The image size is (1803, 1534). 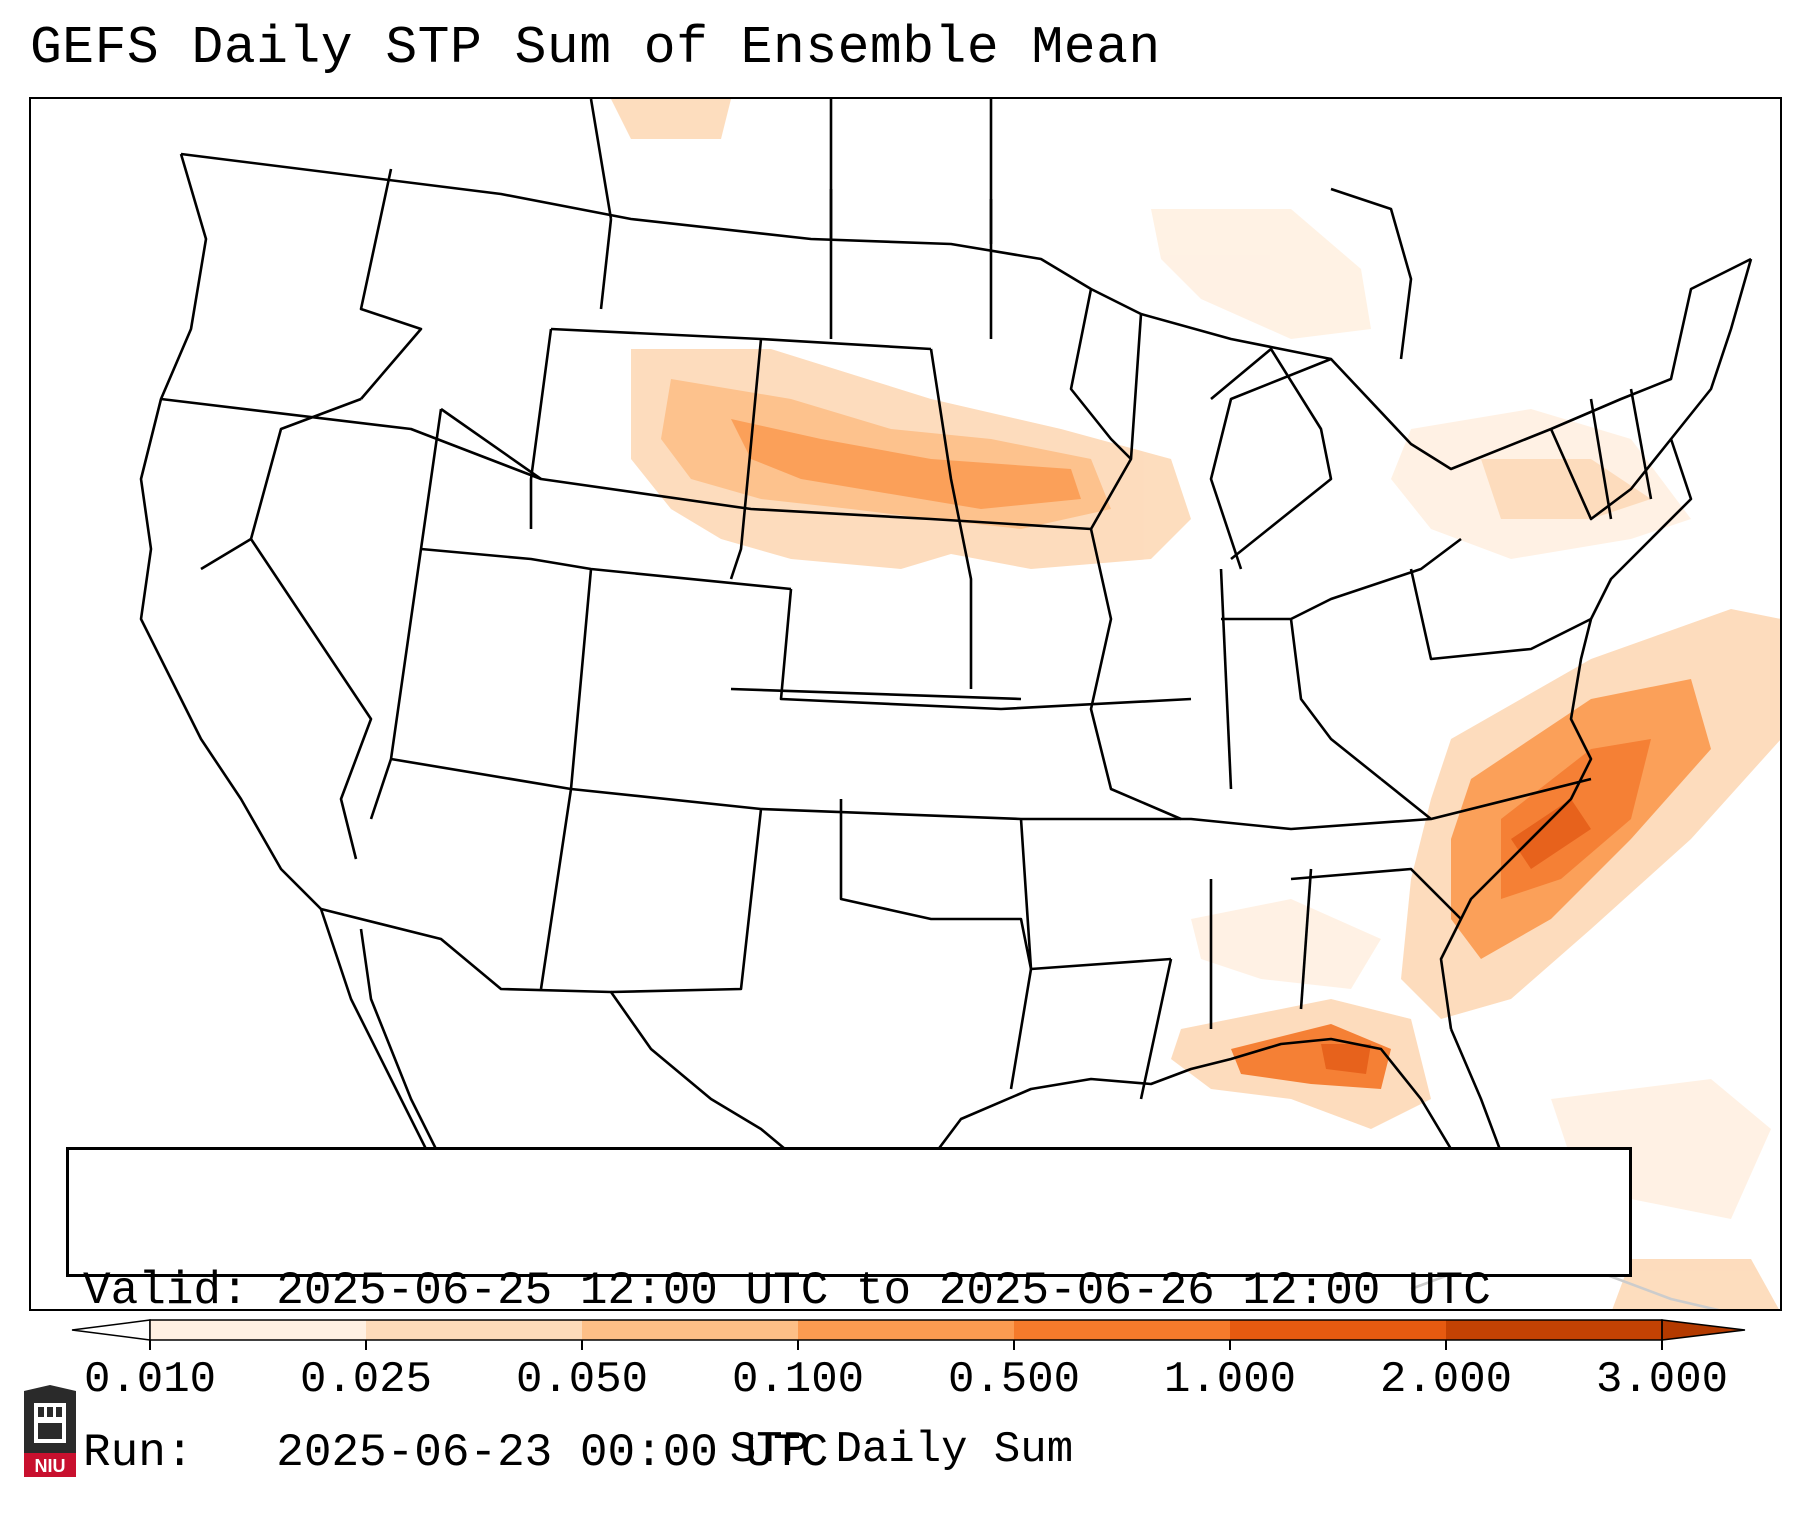 I want to click on stp-region-canada, so click(x=1261, y=274).